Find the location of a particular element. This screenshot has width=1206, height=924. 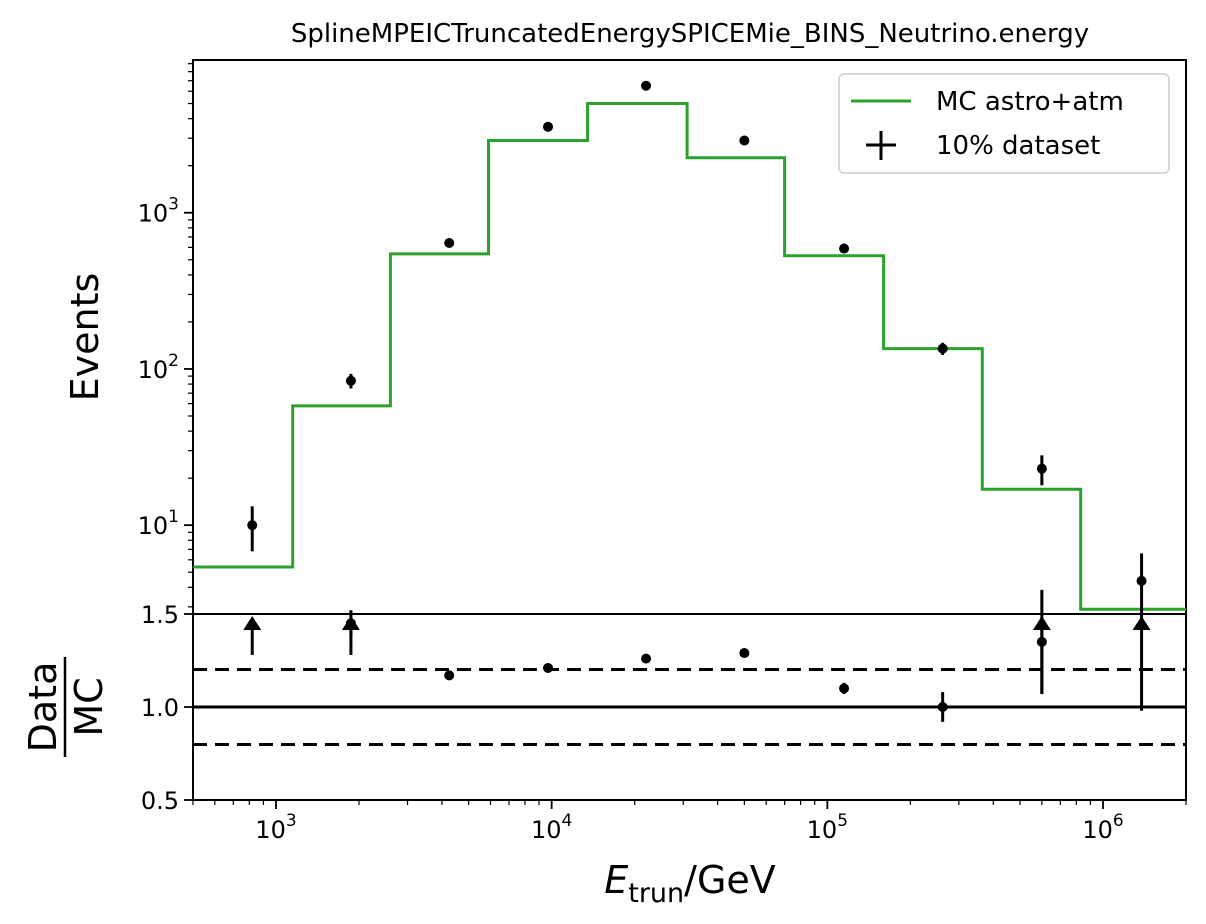

ratio-label-numerator: Data is located at coordinates (43, 707).